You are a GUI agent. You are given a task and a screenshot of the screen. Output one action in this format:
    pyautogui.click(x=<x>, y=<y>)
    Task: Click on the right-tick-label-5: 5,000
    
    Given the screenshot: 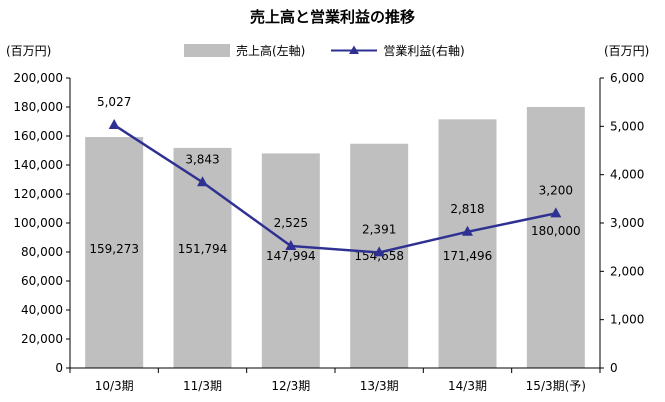 What is the action you would take?
    pyautogui.click(x=627, y=126)
    